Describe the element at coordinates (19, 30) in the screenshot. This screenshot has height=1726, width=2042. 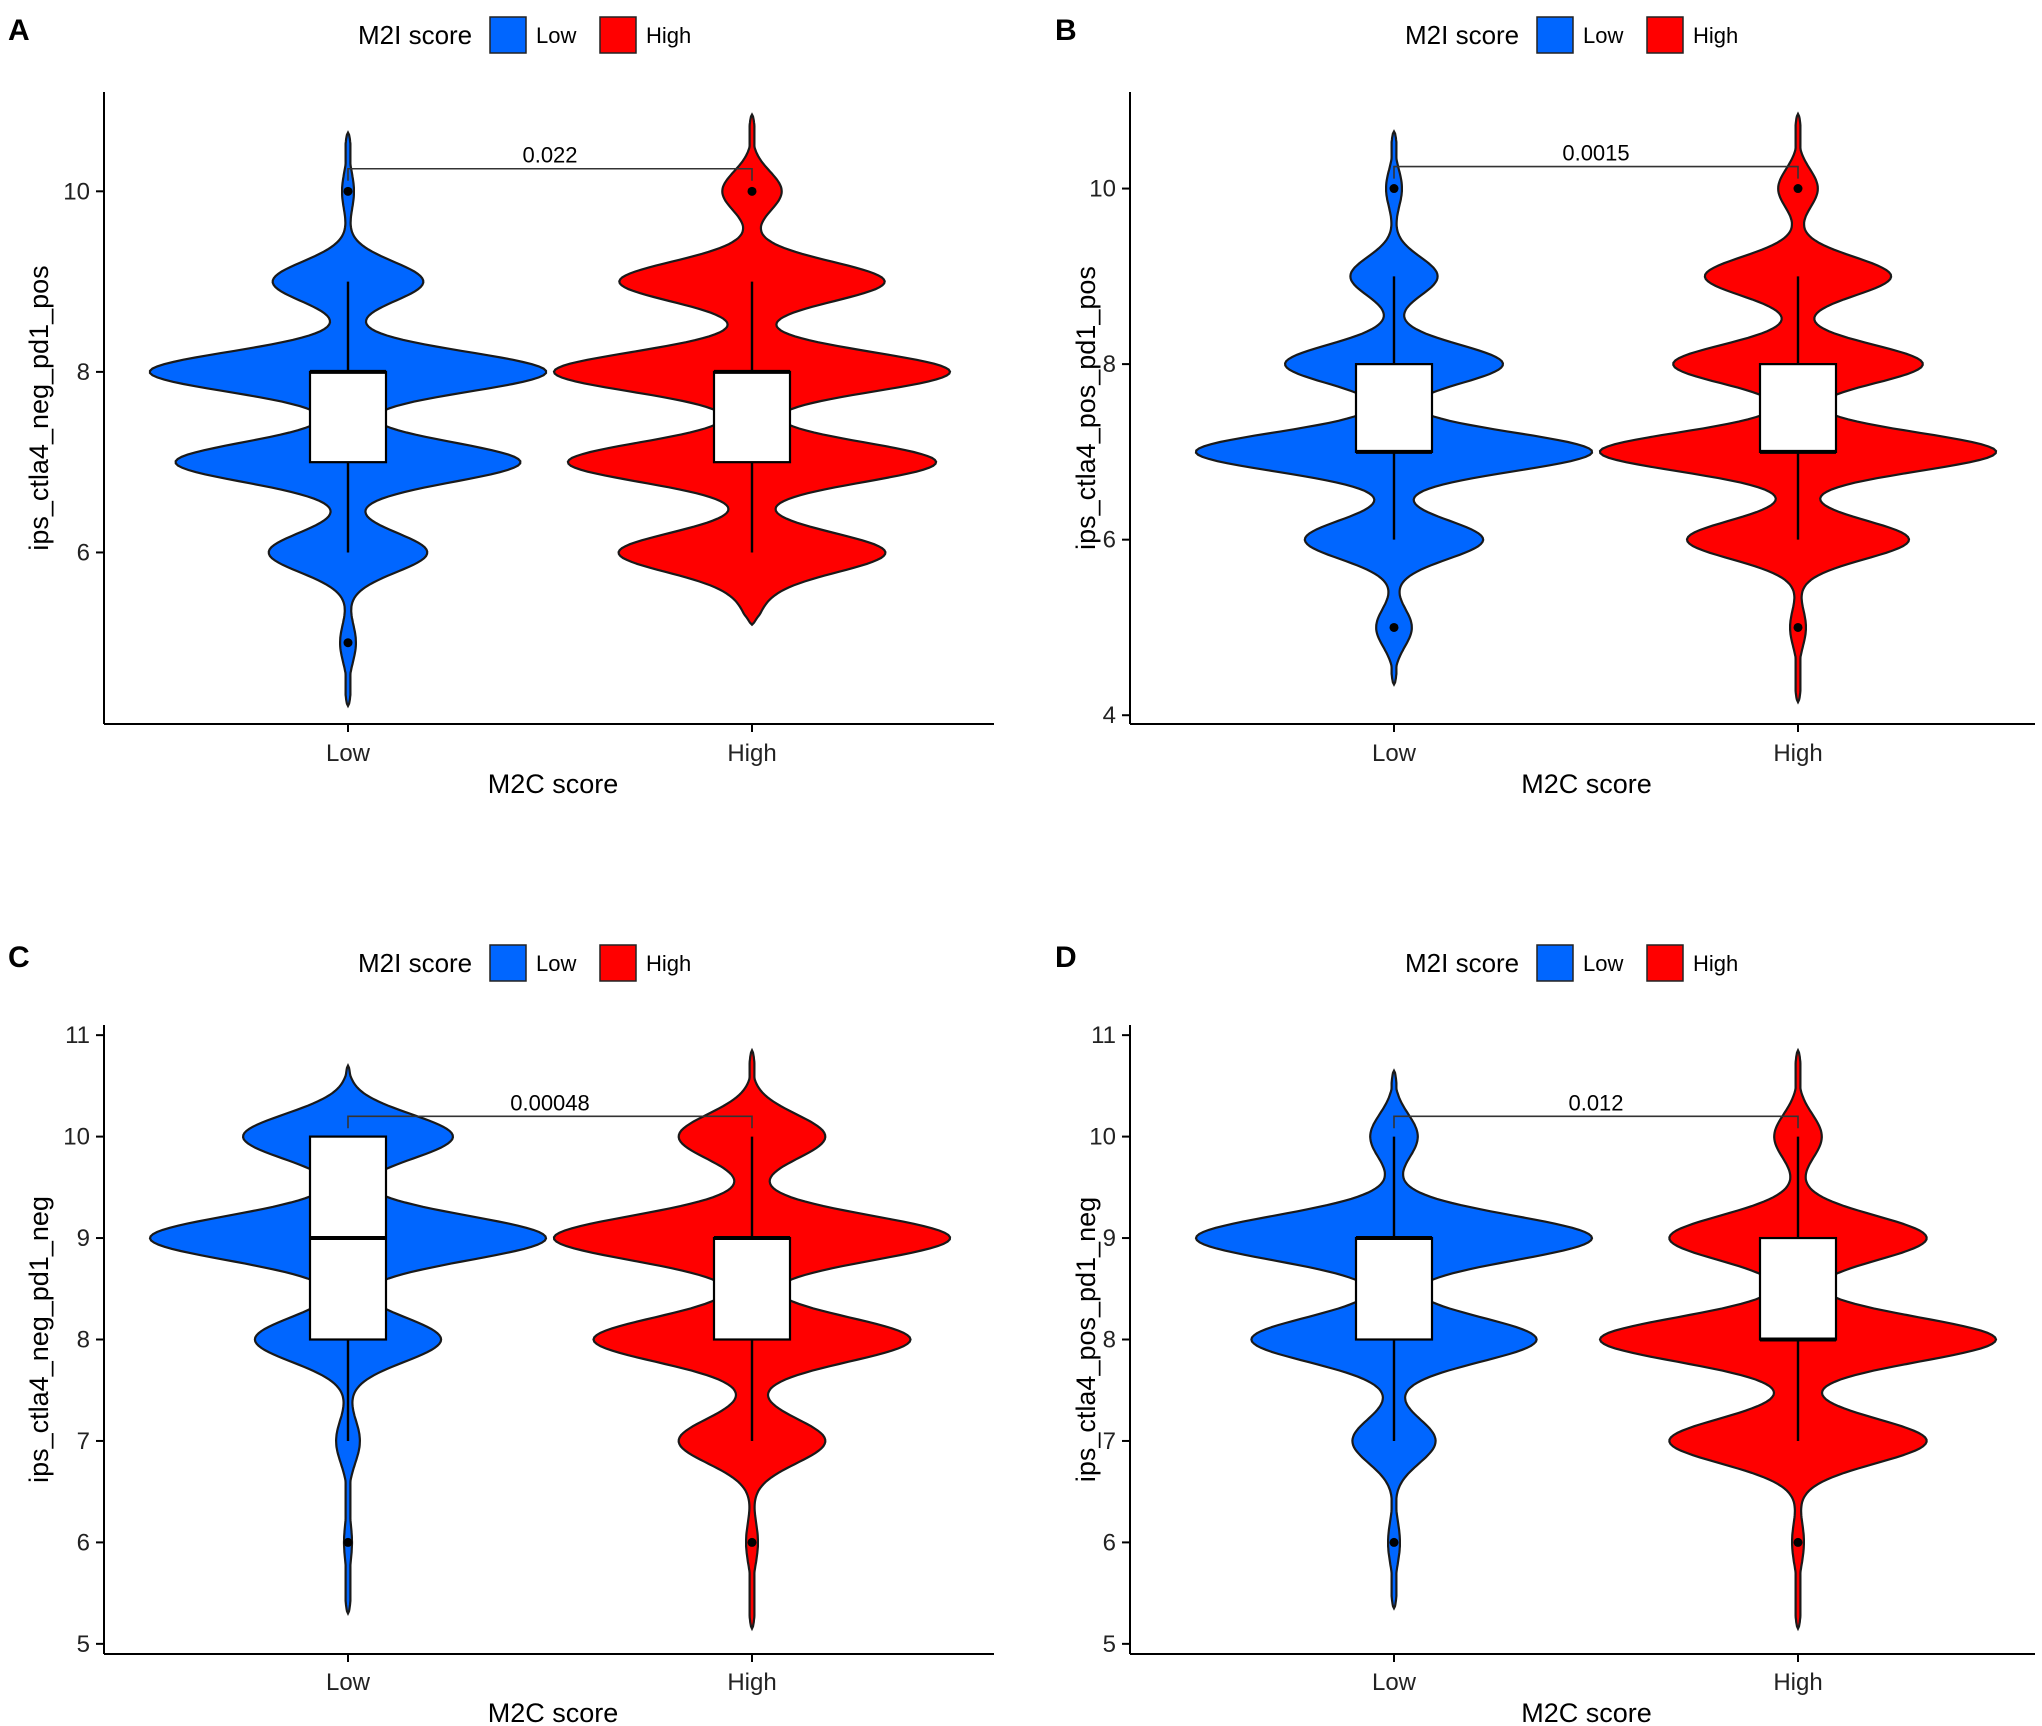
I see `panel-letter: A` at that location.